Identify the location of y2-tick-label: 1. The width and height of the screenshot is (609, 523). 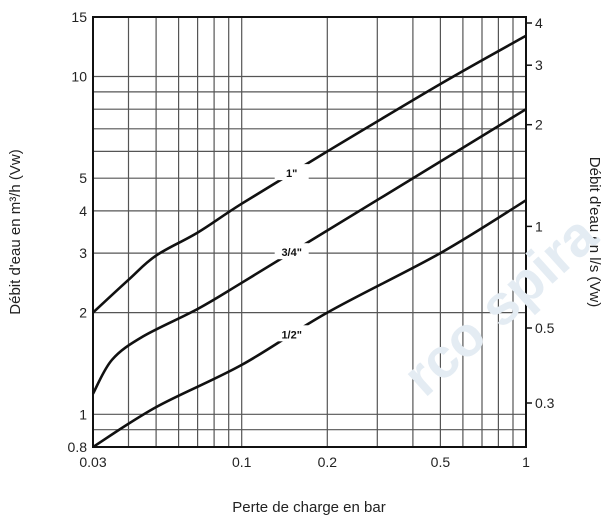
(539, 226).